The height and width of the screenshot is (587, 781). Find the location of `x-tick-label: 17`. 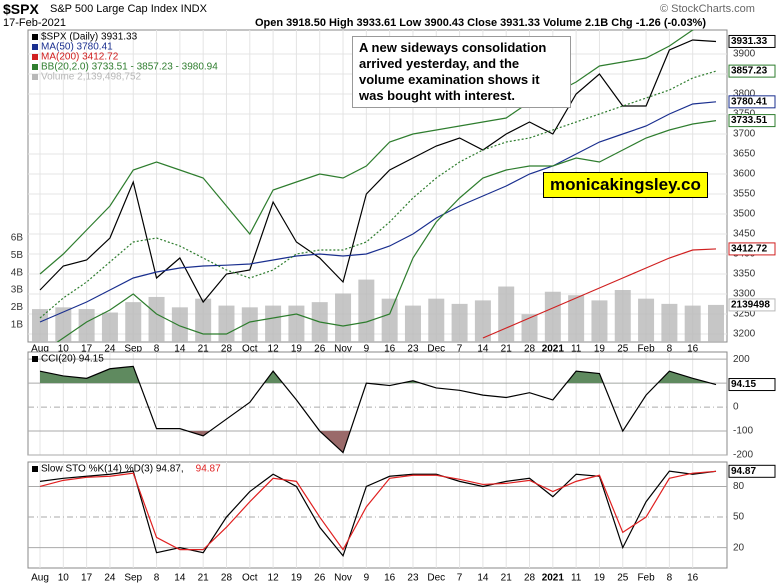

x-tick-label: 17 is located at coordinates (87, 349).